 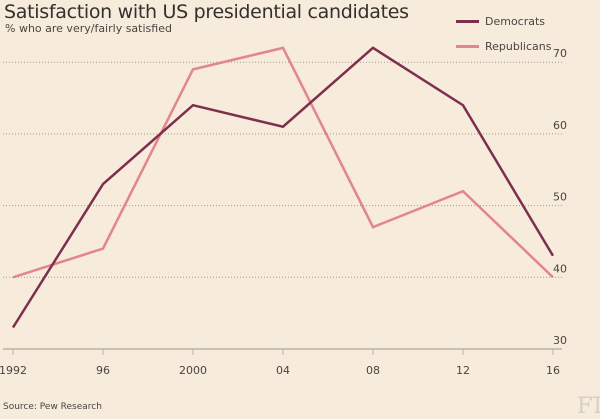 I want to click on legend-swatch-democrats, so click(x=467, y=21).